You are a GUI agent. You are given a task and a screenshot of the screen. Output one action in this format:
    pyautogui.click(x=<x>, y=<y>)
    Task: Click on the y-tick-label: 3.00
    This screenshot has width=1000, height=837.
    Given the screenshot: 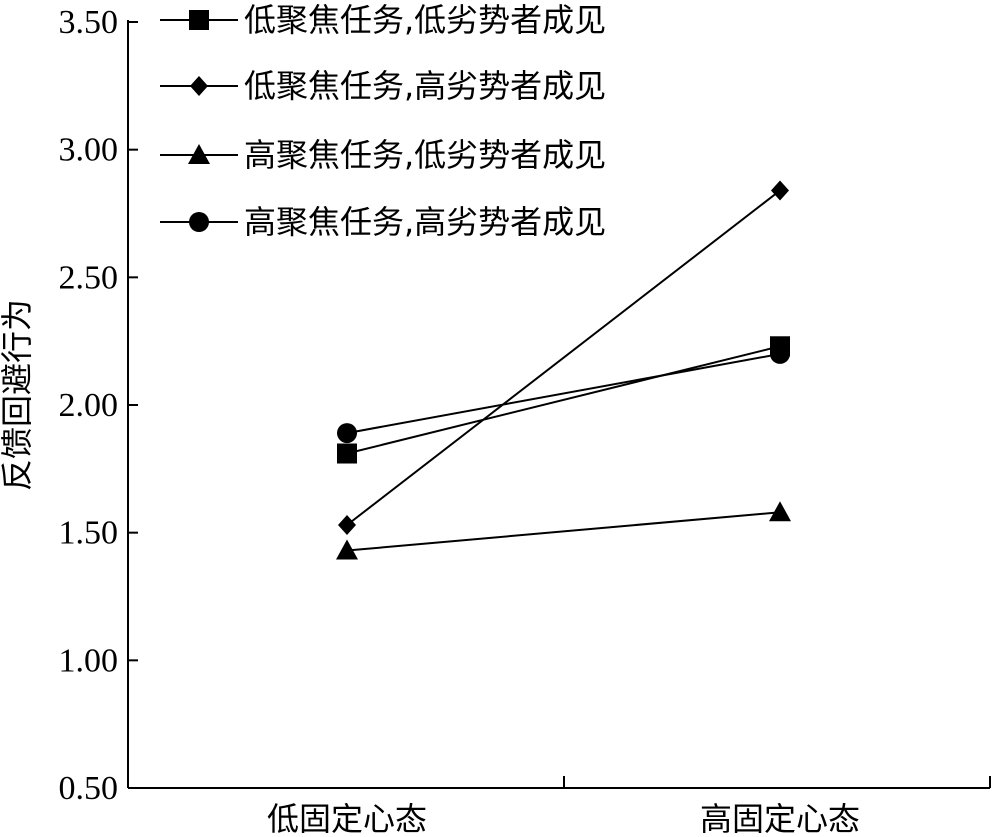 What is the action you would take?
    pyautogui.click(x=89, y=150)
    